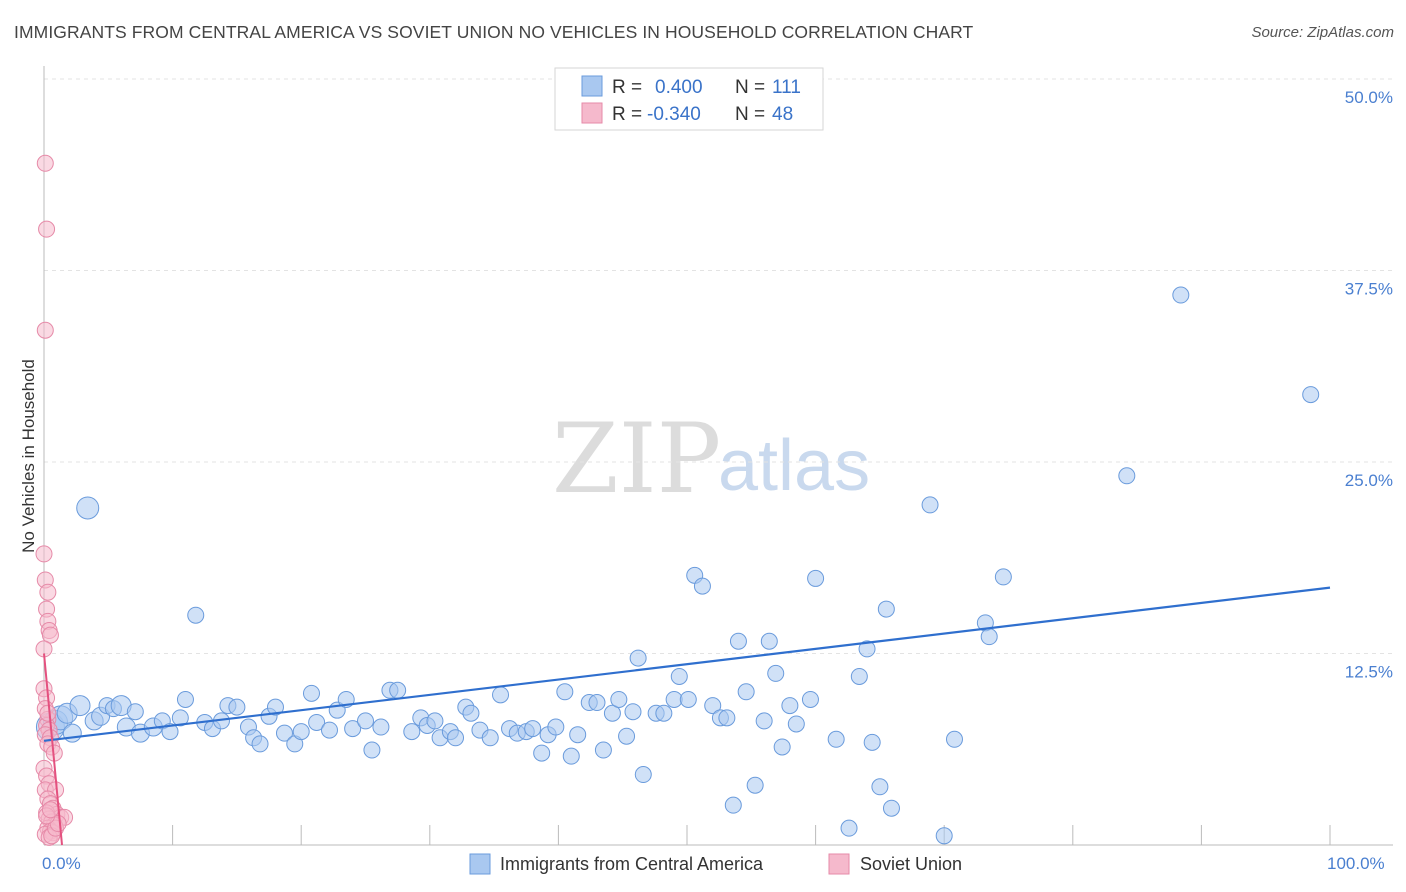 Image resolution: width=1406 pixels, height=892 pixels. Describe the element at coordinates (679, 87) in the screenshot. I see `legend-r-value-1: 0.400` at that location.